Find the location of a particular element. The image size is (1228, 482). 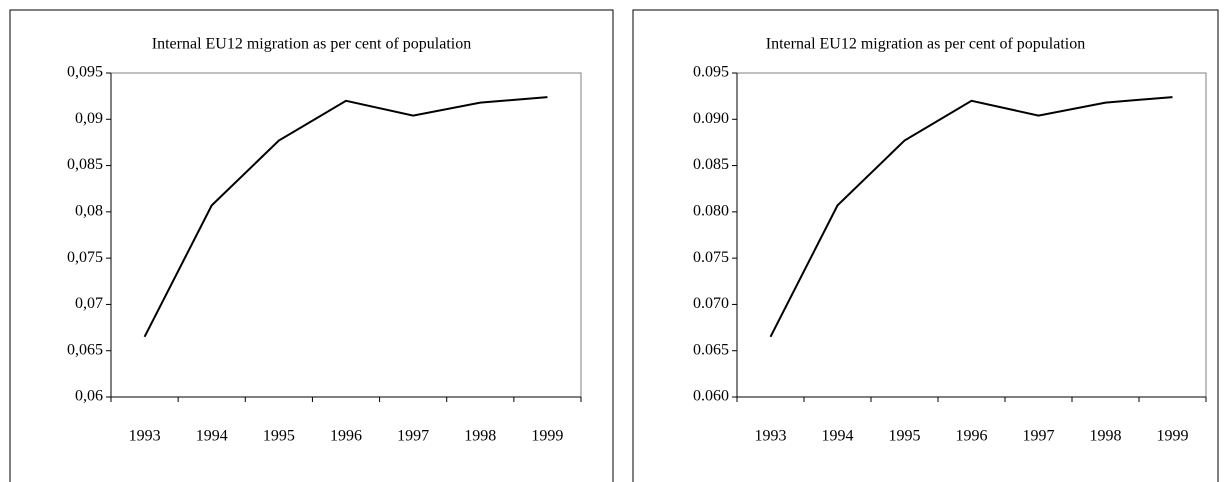

y-tick-label: 0.090 is located at coordinates (711, 118).